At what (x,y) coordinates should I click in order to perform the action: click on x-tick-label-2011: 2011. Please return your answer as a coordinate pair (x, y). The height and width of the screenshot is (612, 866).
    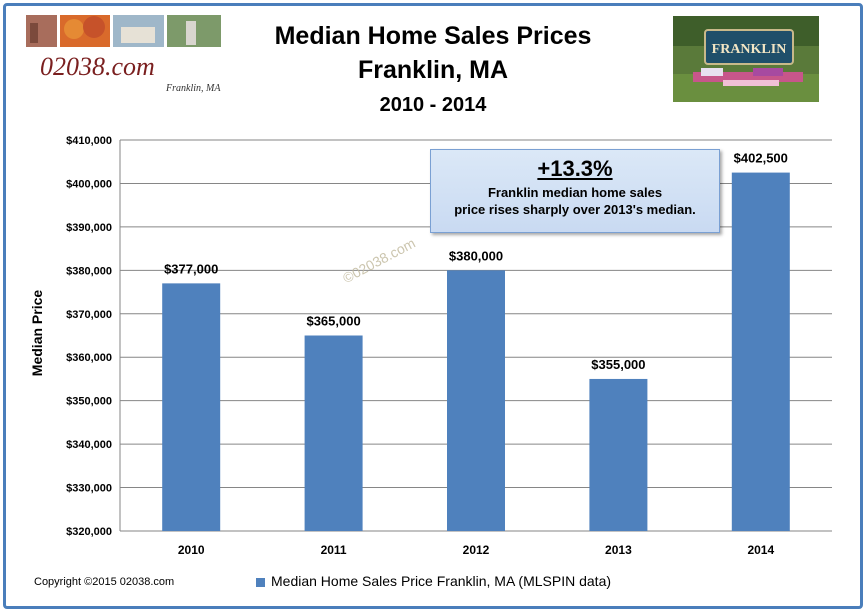
    Looking at the image, I should click on (334, 550).